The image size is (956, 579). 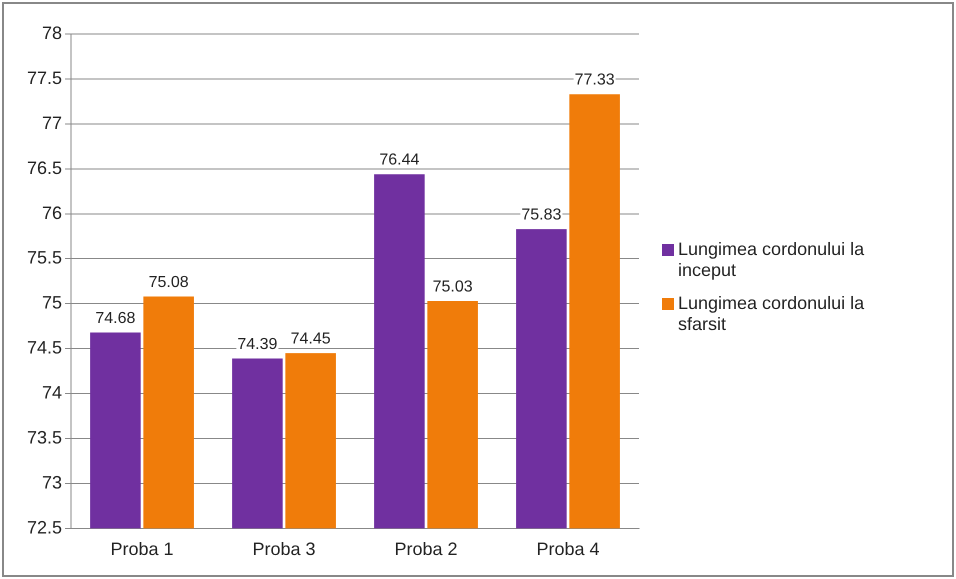 I want to click on y-tick-label: 74, so click(x=52, y=392).